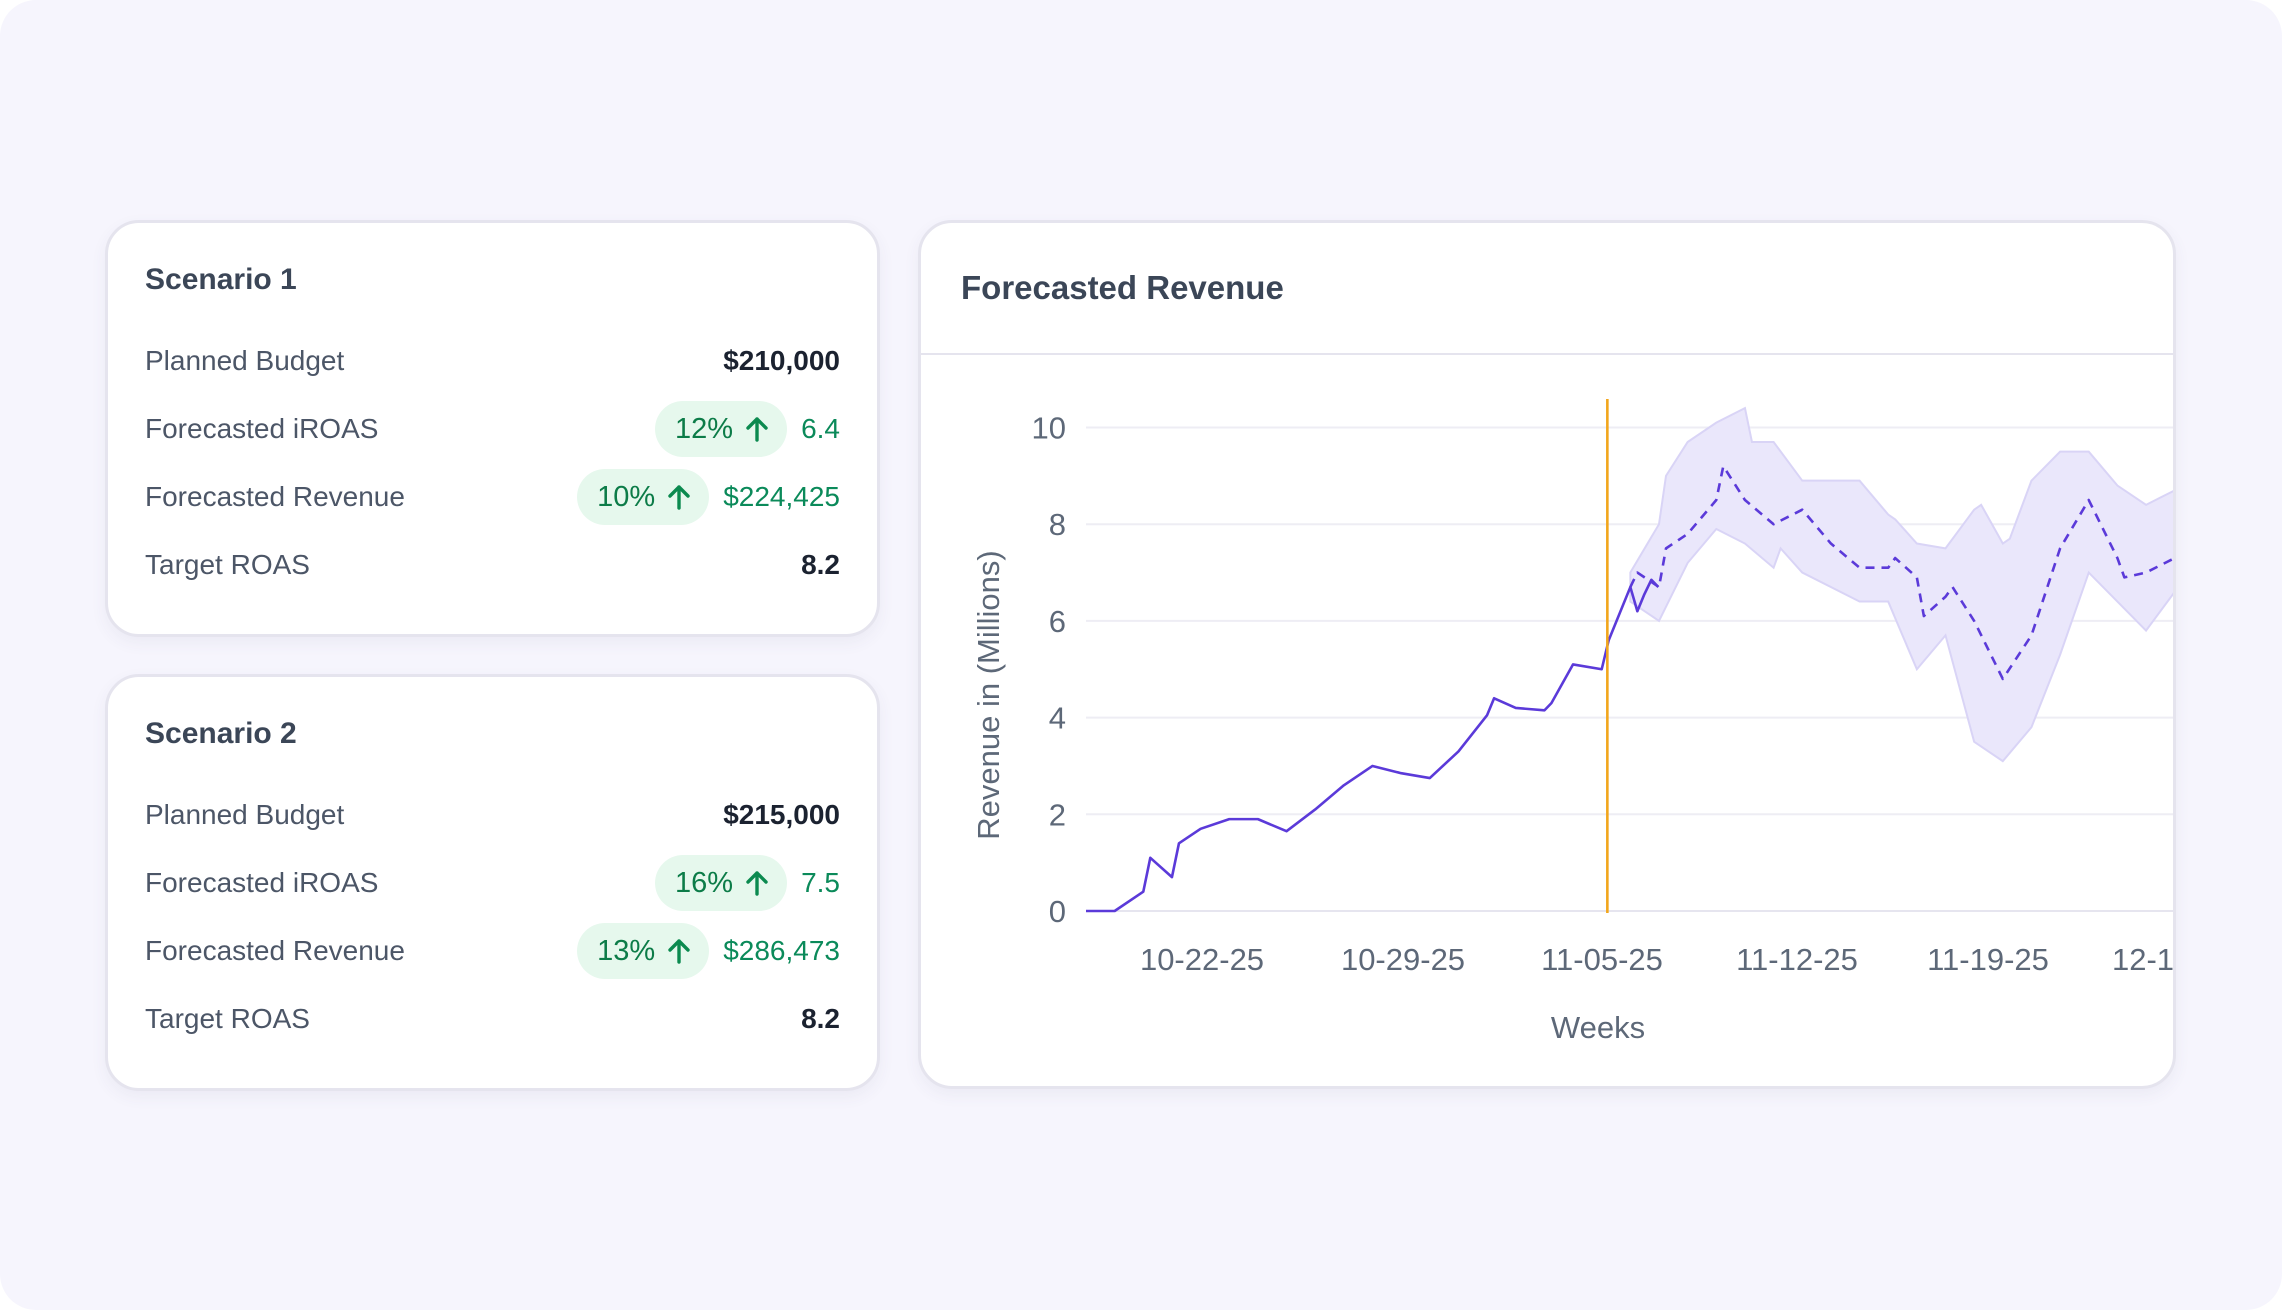 This screenshot has width=2282, height=1310. I want to click on forecasted-iroas-row: Forecasted iROAS 16% 7.5, so click(492, 883).